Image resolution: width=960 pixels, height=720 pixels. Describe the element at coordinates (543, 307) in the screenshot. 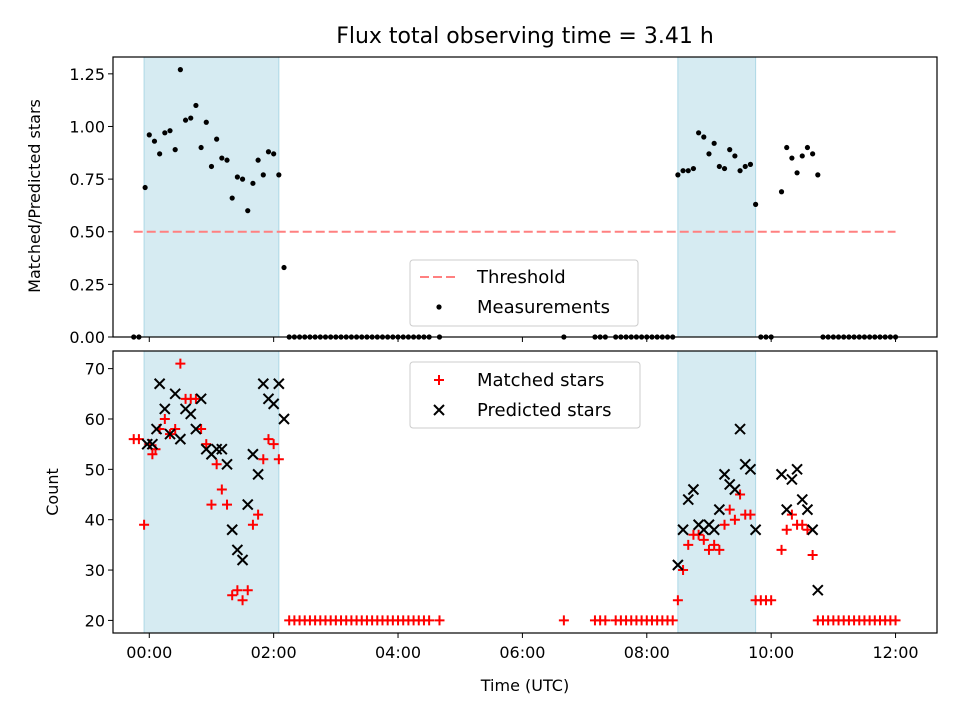

I see `legend-measurements-label: Measurements` at that location.